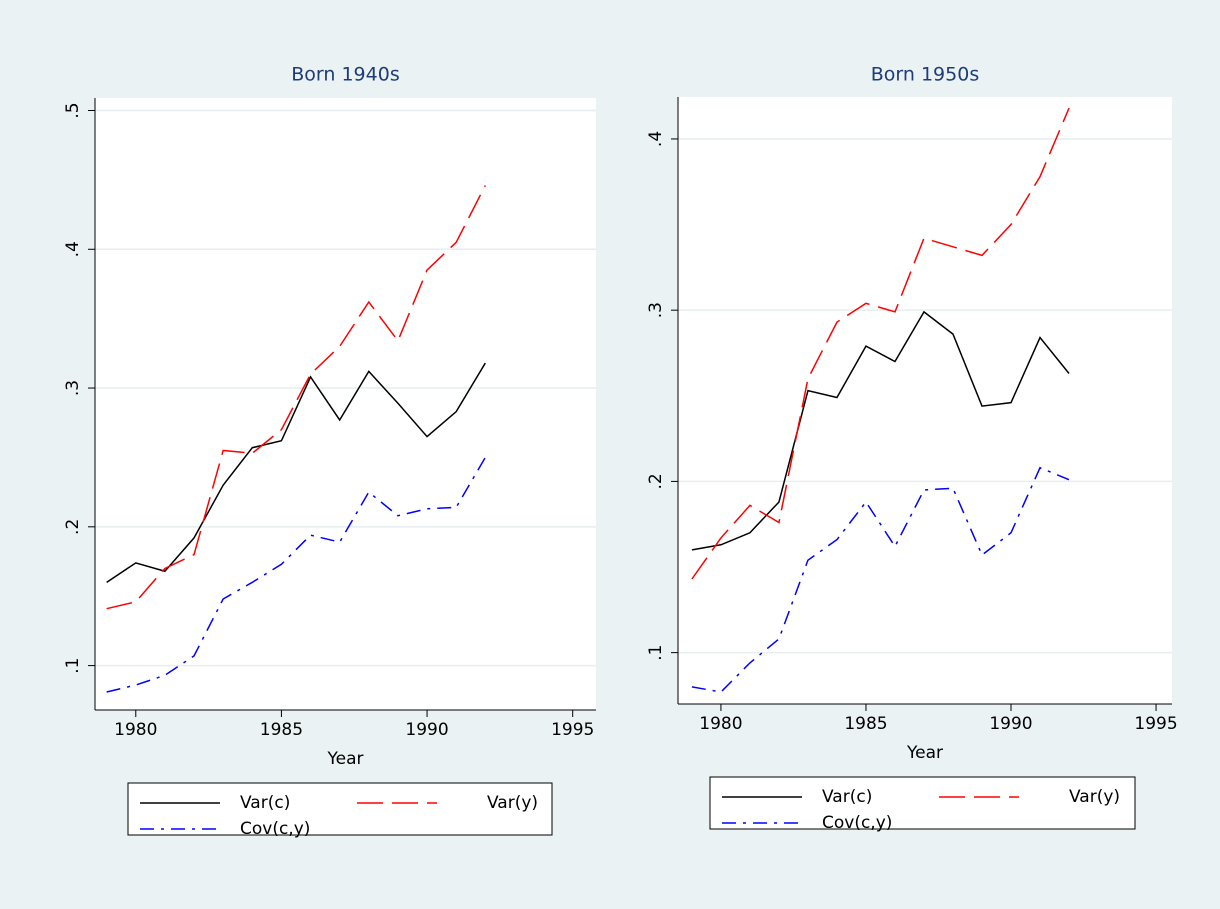 The height and width of the screenshot is (909, 1220). Describe the element at coordinates (925, 75) in the screenshot. I see `chart-title: Born 1950s` at that location.